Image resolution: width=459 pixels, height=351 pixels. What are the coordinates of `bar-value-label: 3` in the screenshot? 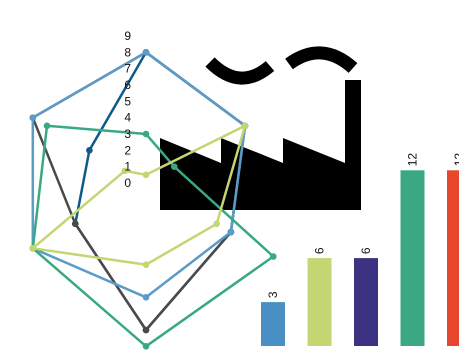 It's located at (273, 294).